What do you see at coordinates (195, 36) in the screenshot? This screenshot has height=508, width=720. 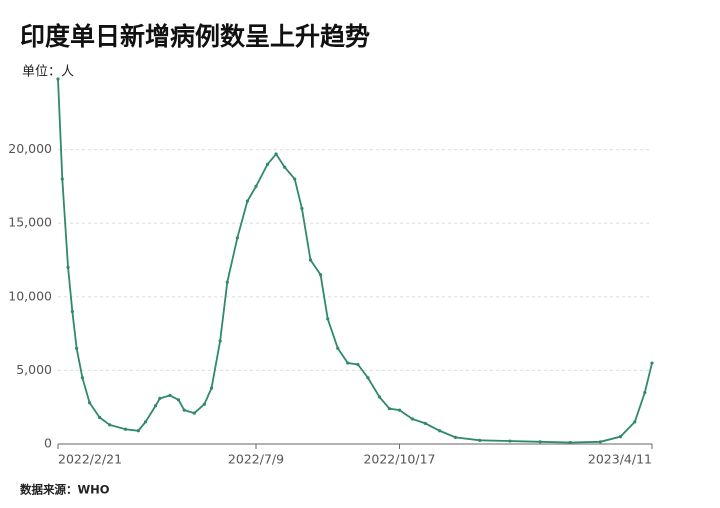 I see `chart-title: 印度单日新增病例数呈上升趋势` at bounding box center [195, 36].